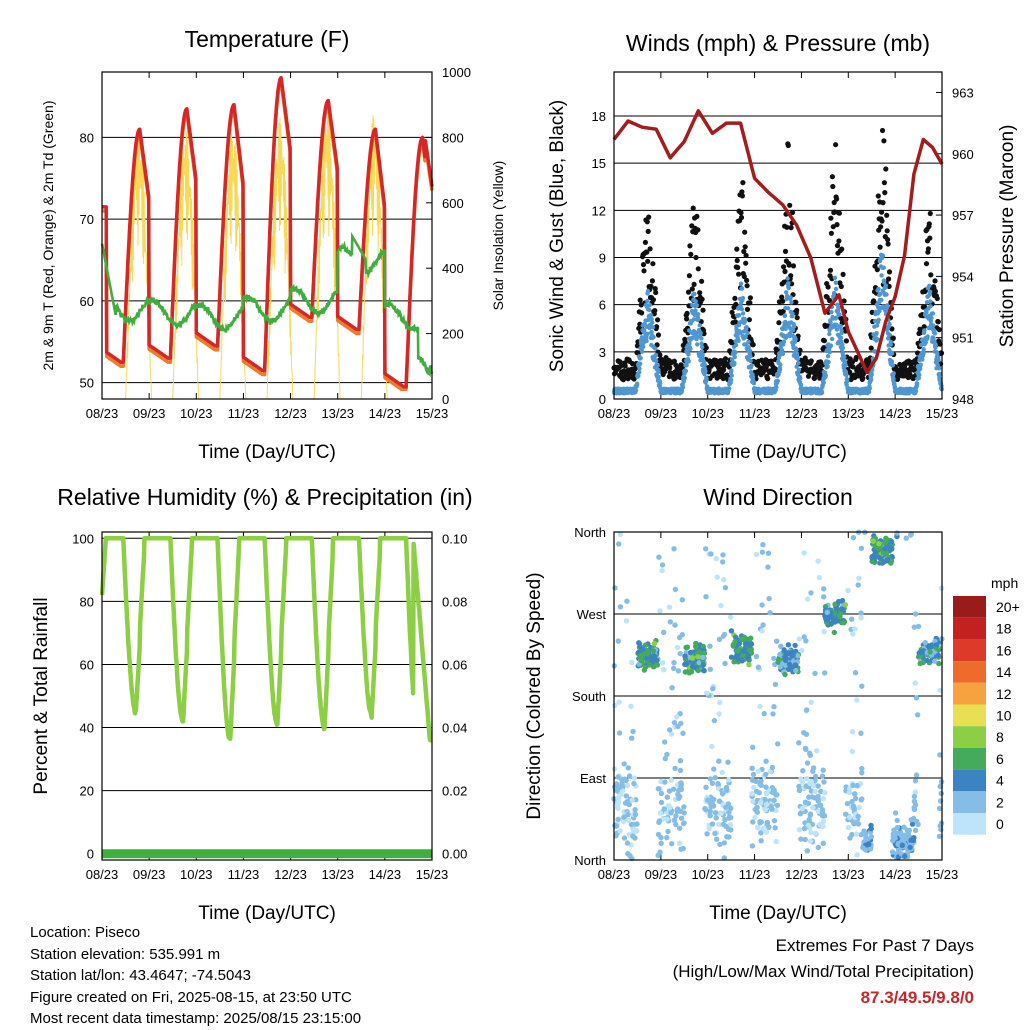 The height and width of the screenshot is (1030, 1024). Describe the element at coordinates (1000, 781) in the screenshot. I see `legend-label: 4` at that location.